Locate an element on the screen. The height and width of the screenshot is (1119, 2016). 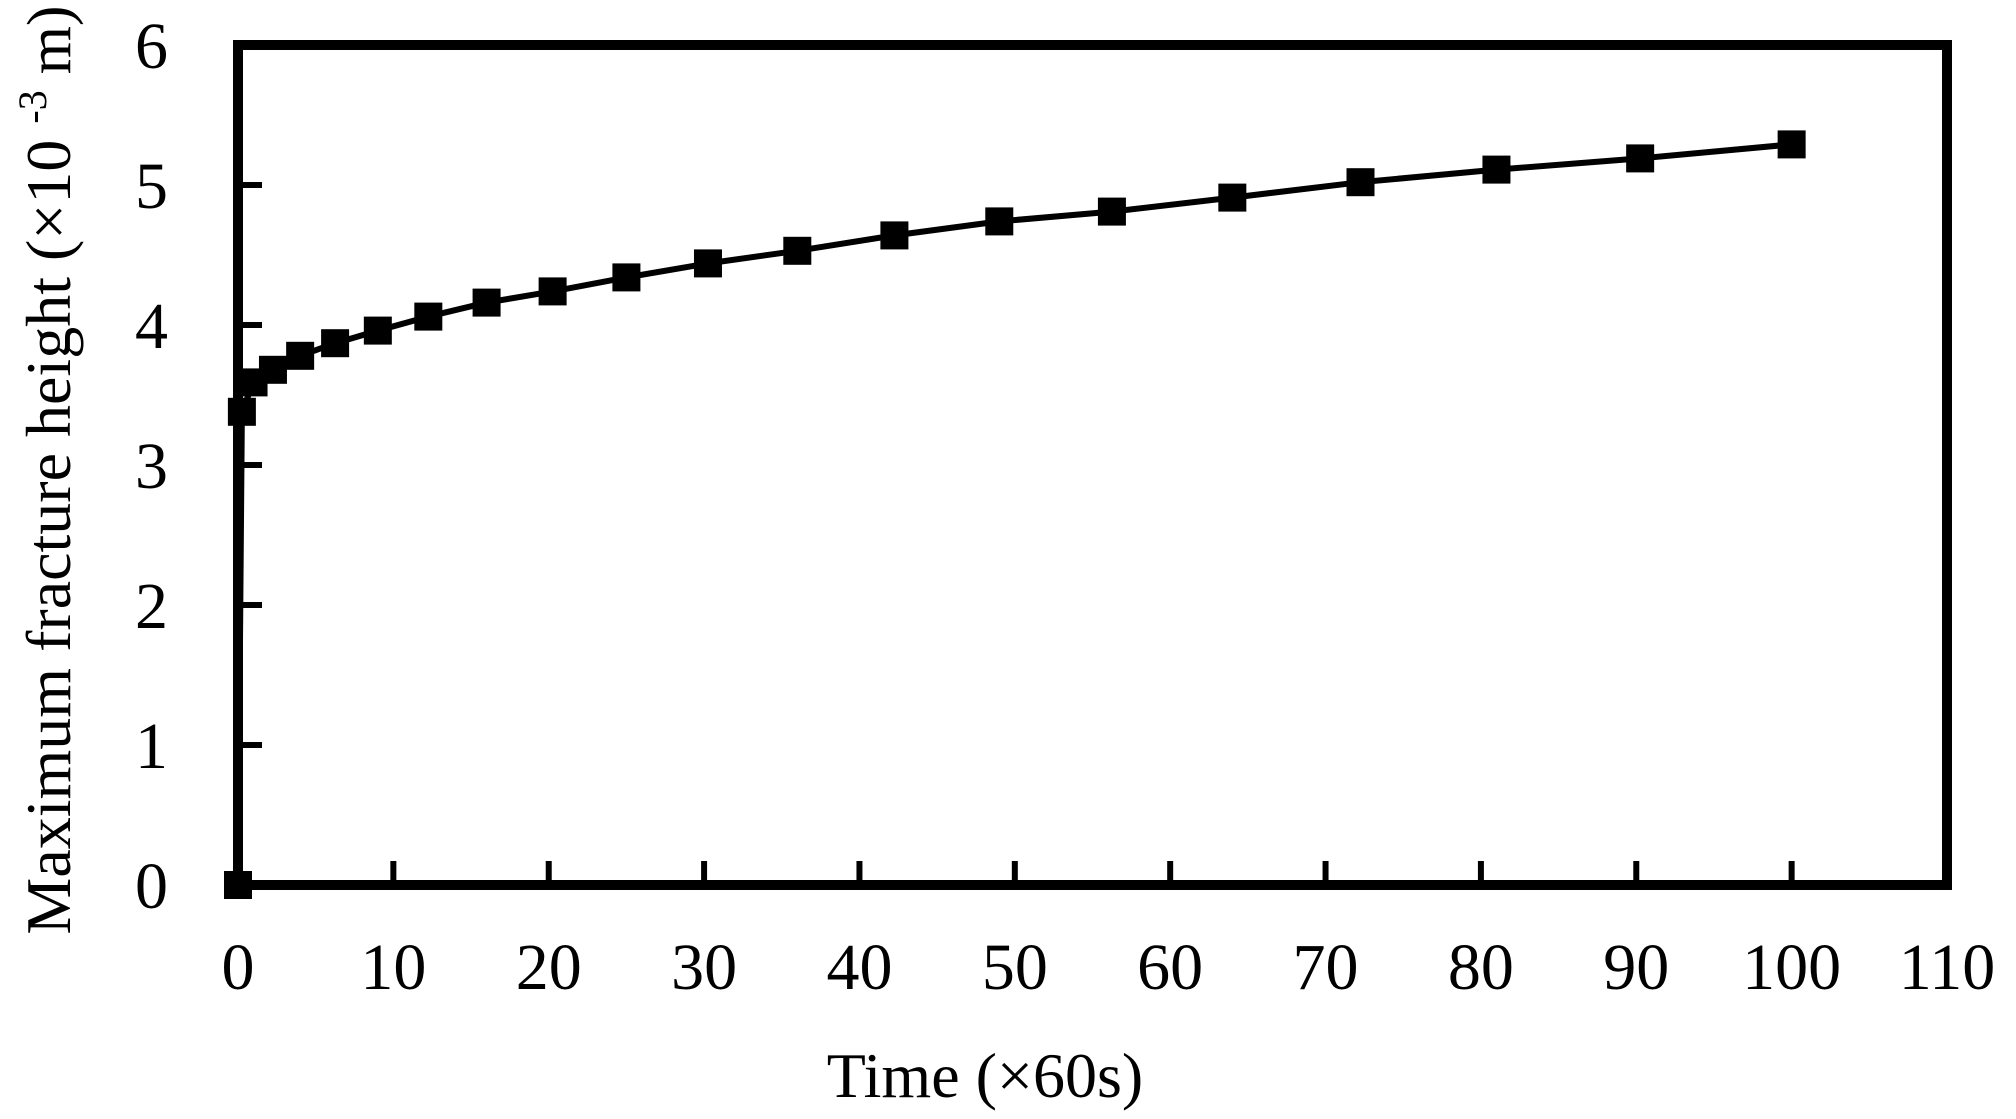
x-tick-label: 70 is located at coordinates (1326, 967).